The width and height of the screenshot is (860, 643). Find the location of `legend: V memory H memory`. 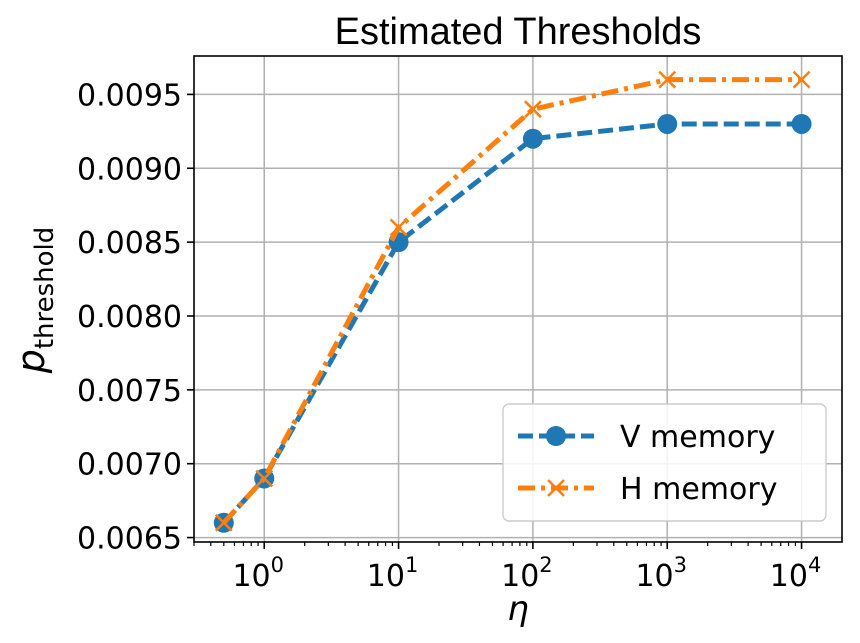

legend: V memory H memory is located at coordinates (664, 462).